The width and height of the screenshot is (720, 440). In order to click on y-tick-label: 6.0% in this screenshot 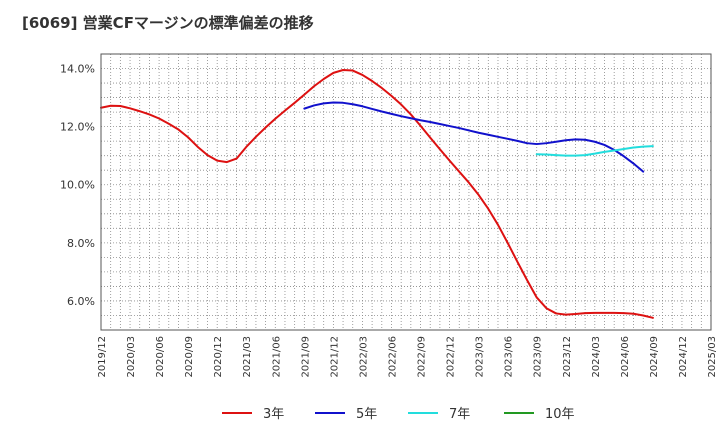, I will do `click(81, 301)`.